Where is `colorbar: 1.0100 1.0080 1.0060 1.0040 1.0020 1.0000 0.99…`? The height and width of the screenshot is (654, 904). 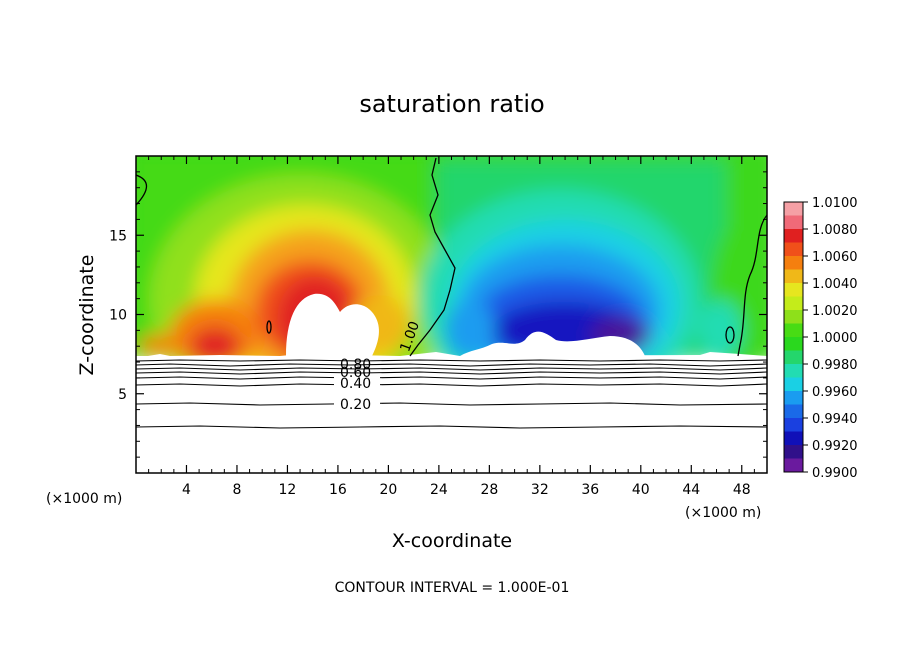 colorbar: 1.0100 1.0080 1.0060 1.0040 1.0020 1.0000 0.99… is located at coordinates (820, 338).